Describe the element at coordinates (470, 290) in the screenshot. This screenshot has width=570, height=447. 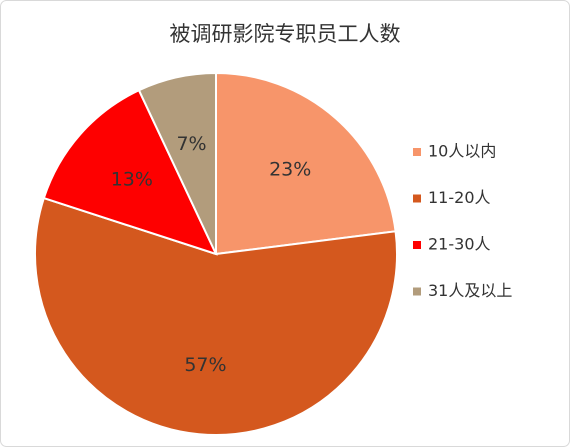
I see `legend-label: 31人及以上` at that location.